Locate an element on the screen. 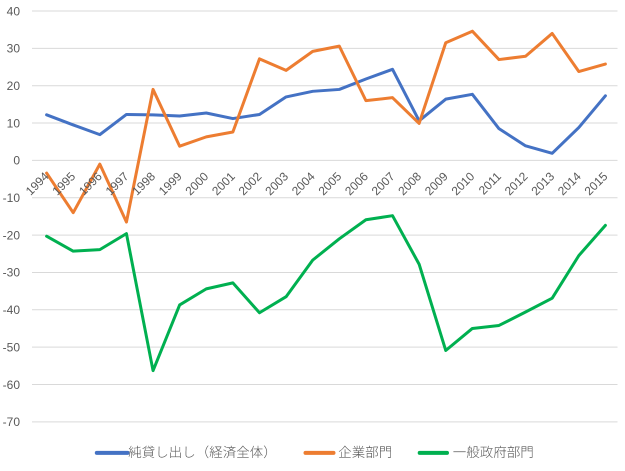 This screenshot has height=471, width=625. svg-text: -10 is located at coordinates (12, 198).